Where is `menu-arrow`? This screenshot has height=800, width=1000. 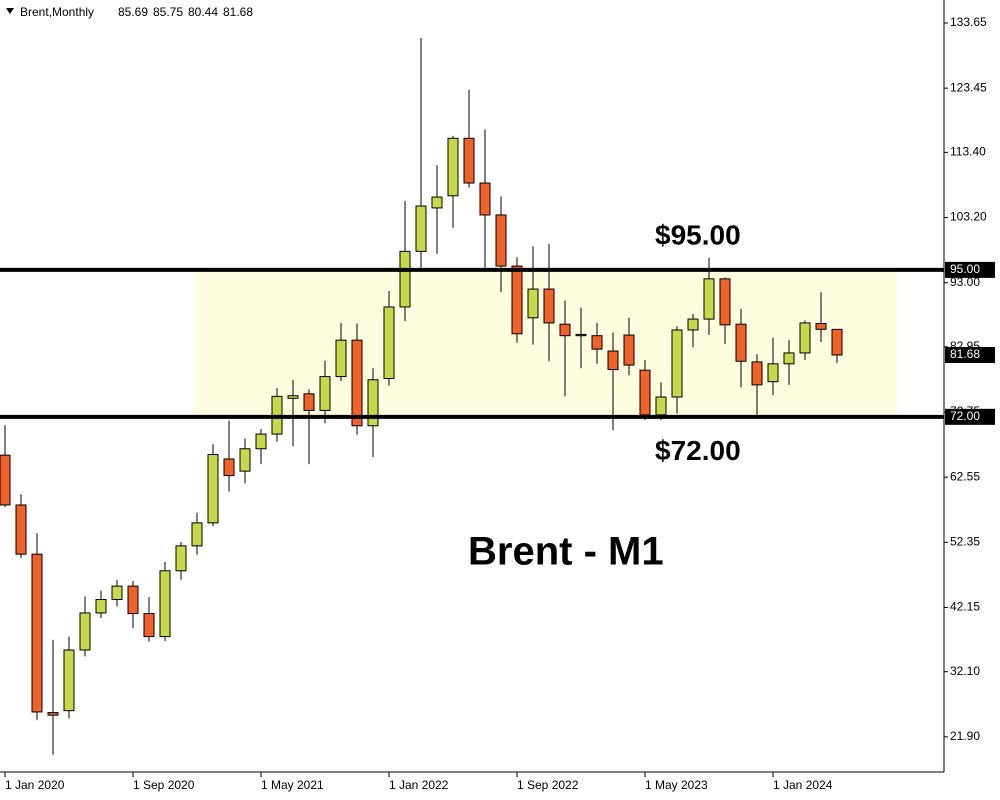
menu-arrow is located at coordinates (10, 11).